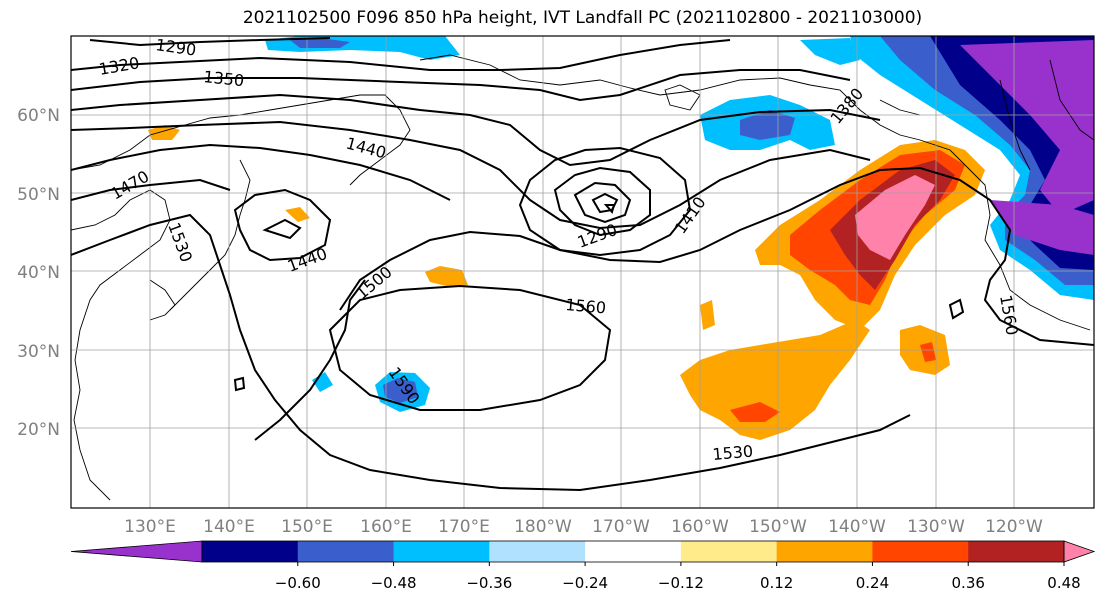 The height and width of the screenshot is (601, 1105). I want to click on colorbar-tick-label: −0.12, so click(681, 583).